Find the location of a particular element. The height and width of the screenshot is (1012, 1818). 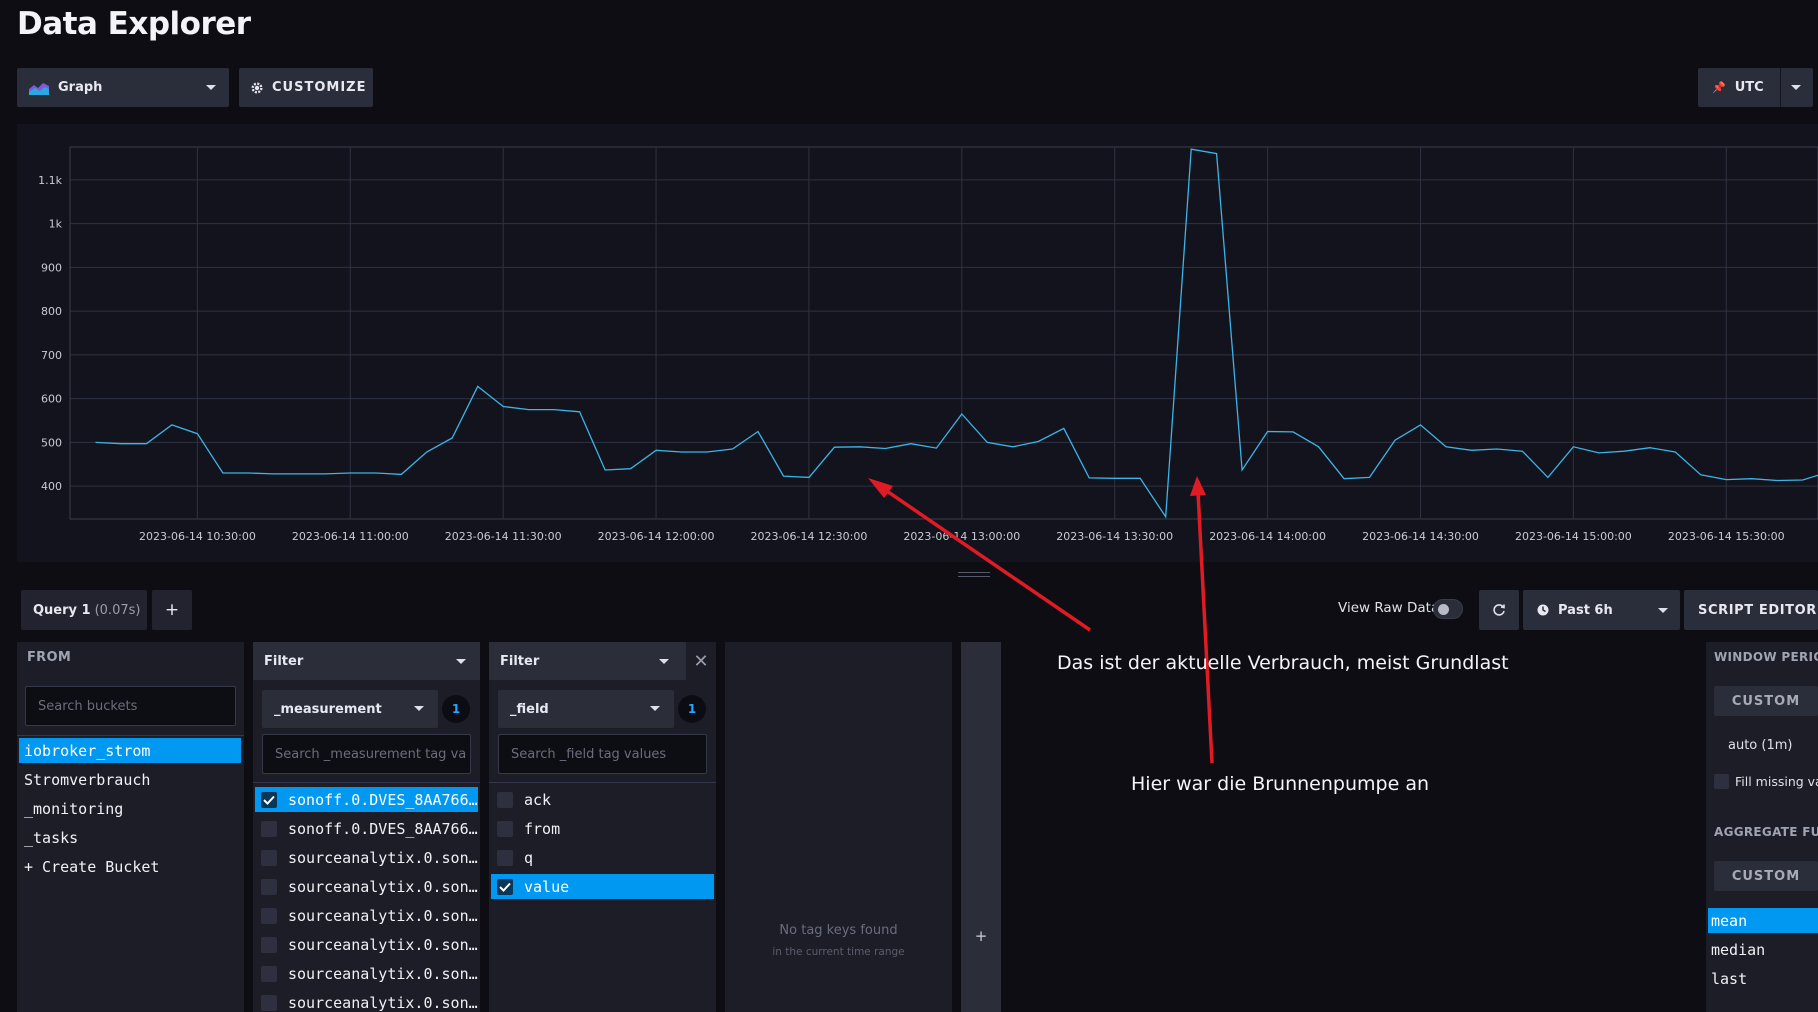

measurement-search-input: Search _measurement tag va is located at coordinates (366, 754).